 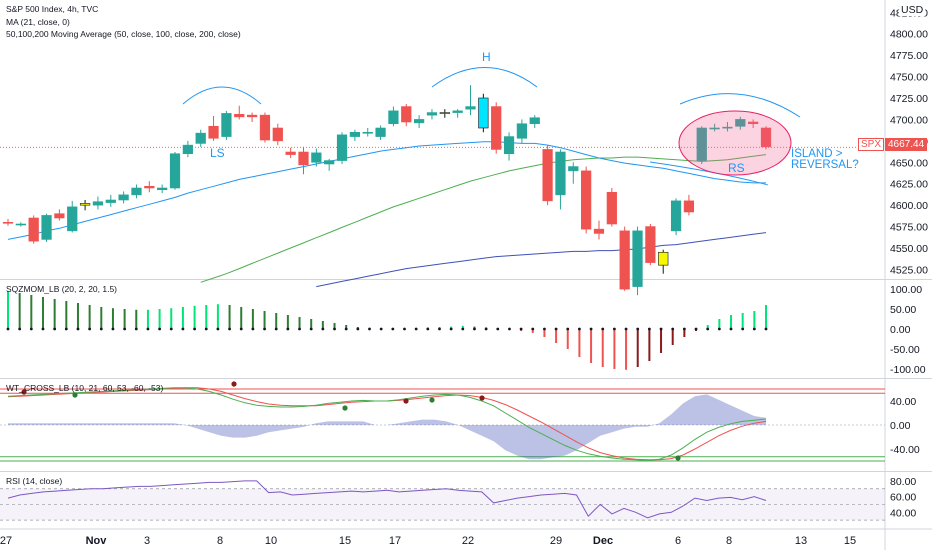 I want to click on price-tick-label: 4750.00, so click(x=909, y=78).